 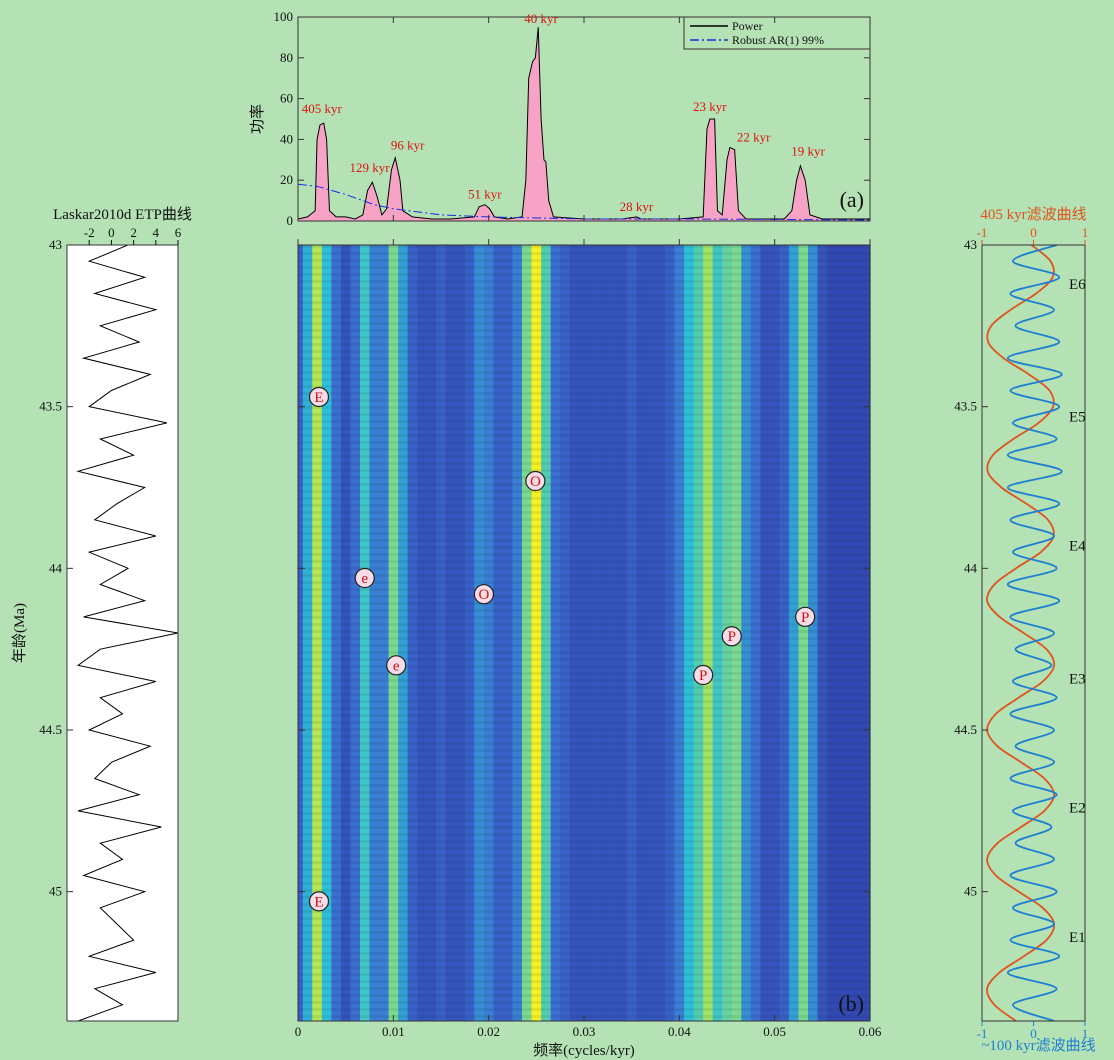 What do you see at coordinates (393, 1031) in the screenshot?
I see `x-tick-label: 0.01` at bounding box center [393, 1031].